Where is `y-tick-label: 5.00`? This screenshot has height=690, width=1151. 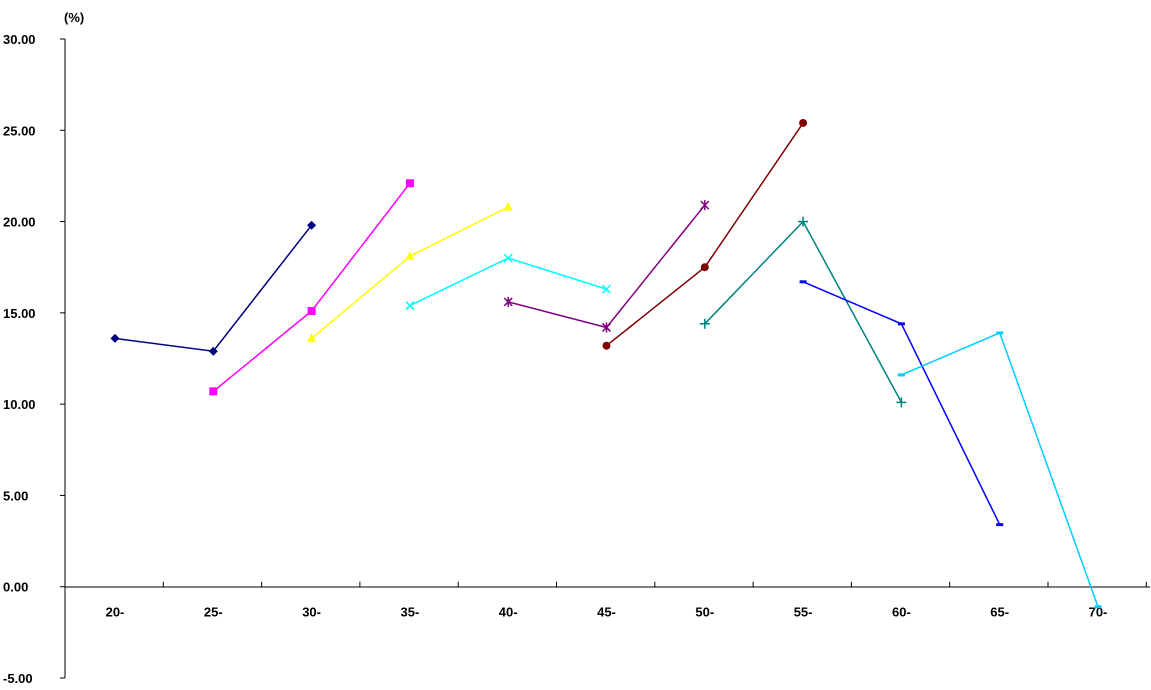 y-tick-label: 5.00 is located at coordinates (15, 495).